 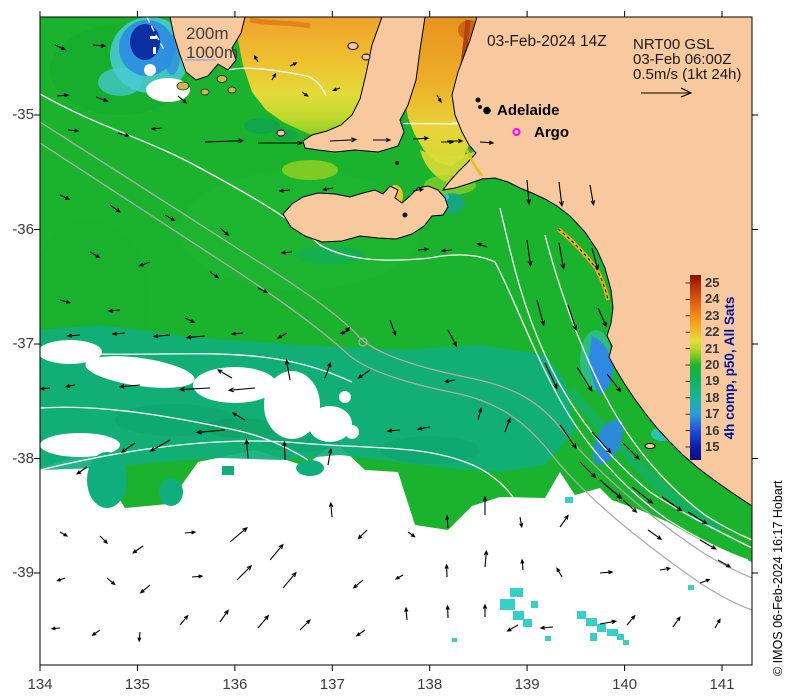 What do you see at coordinates (712, 332) in the screenshot?
I see `colorbar-tick-label: 22` at bounding box center [712, 332].